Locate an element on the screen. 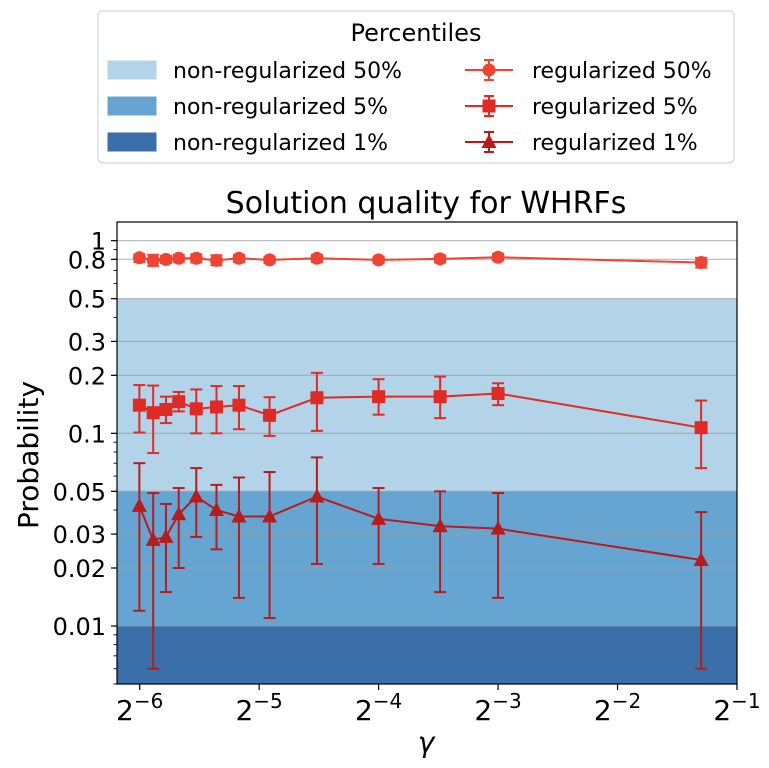  y-tick-label-8: 0.03 is located at coordinates (79, 535).